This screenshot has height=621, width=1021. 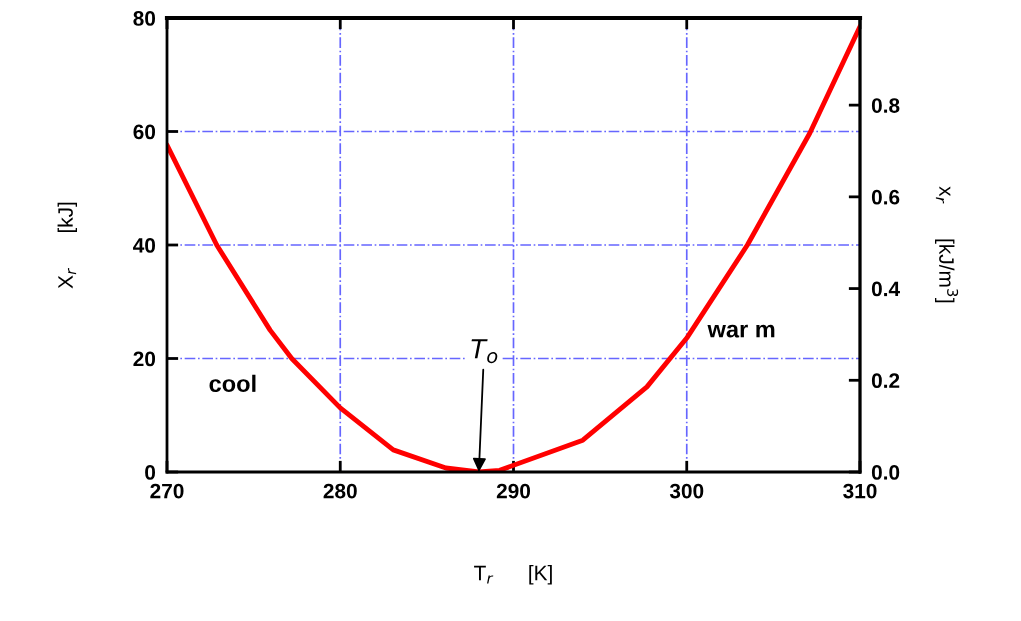 I want to click on y-tick-label: 20, so click(x=144, y=359).